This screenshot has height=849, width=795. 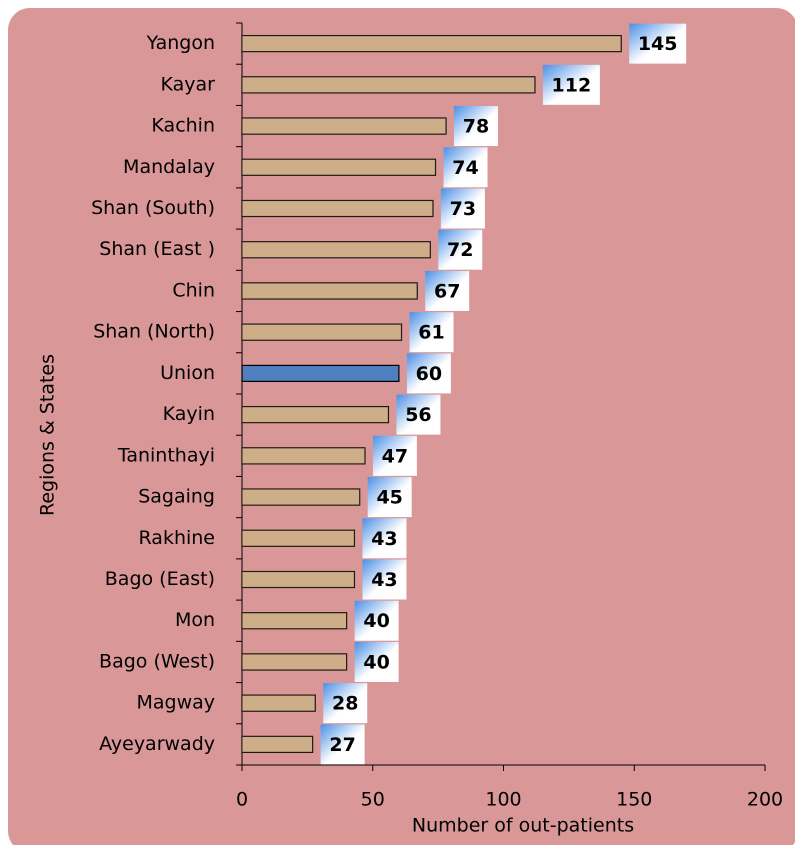 I want to click on x-tick-label: 50, so click(x=373, y=800).